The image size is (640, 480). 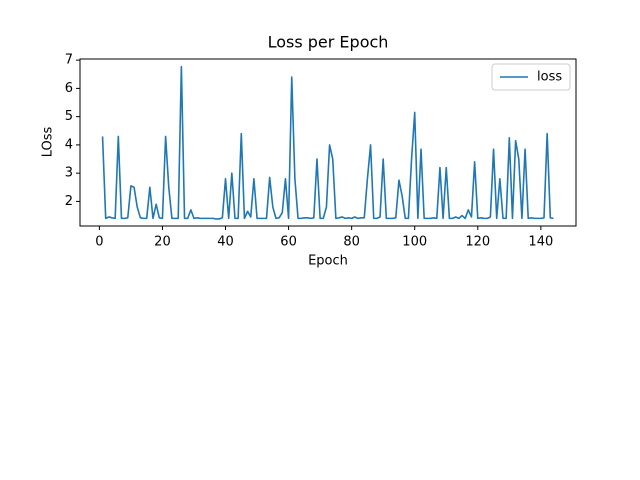 What do you see at coordinates (69, 144) in the screenshot?
I see `y-tick-label: 4` at bounding box center [69, 144].